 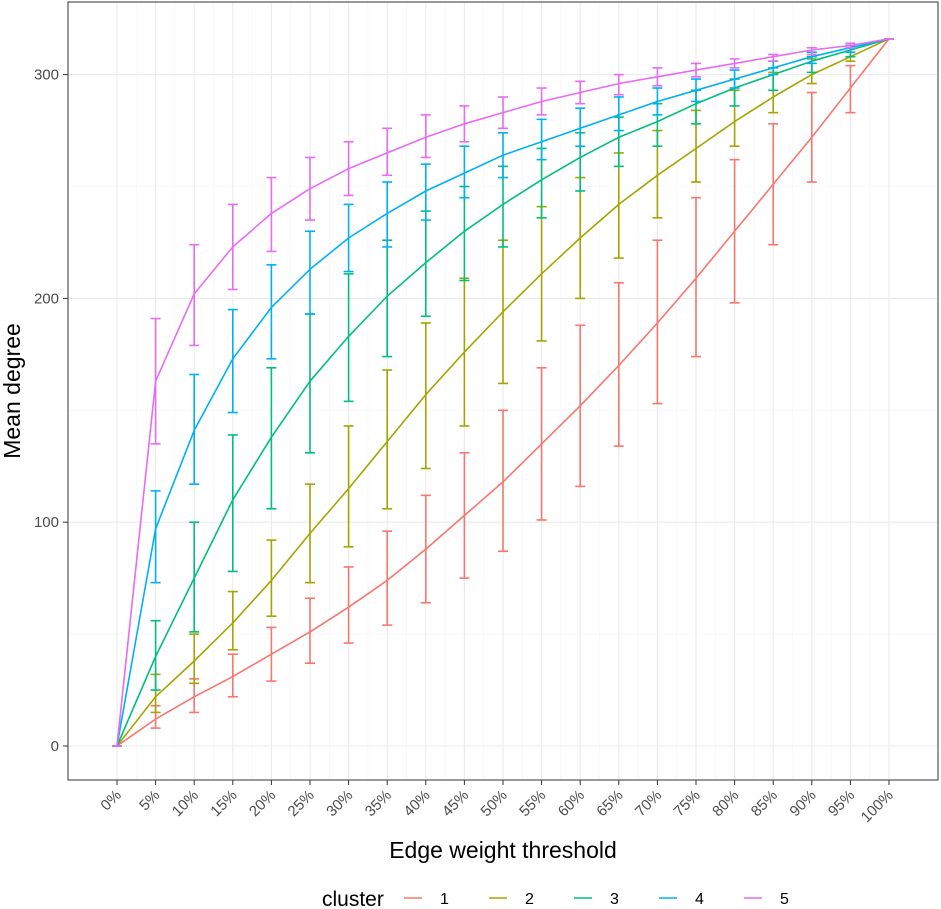 What do you see at coordinates (455, 803) in the screenshot?
I see `x-tick-label: 45%` at bounding box center [455, 803].